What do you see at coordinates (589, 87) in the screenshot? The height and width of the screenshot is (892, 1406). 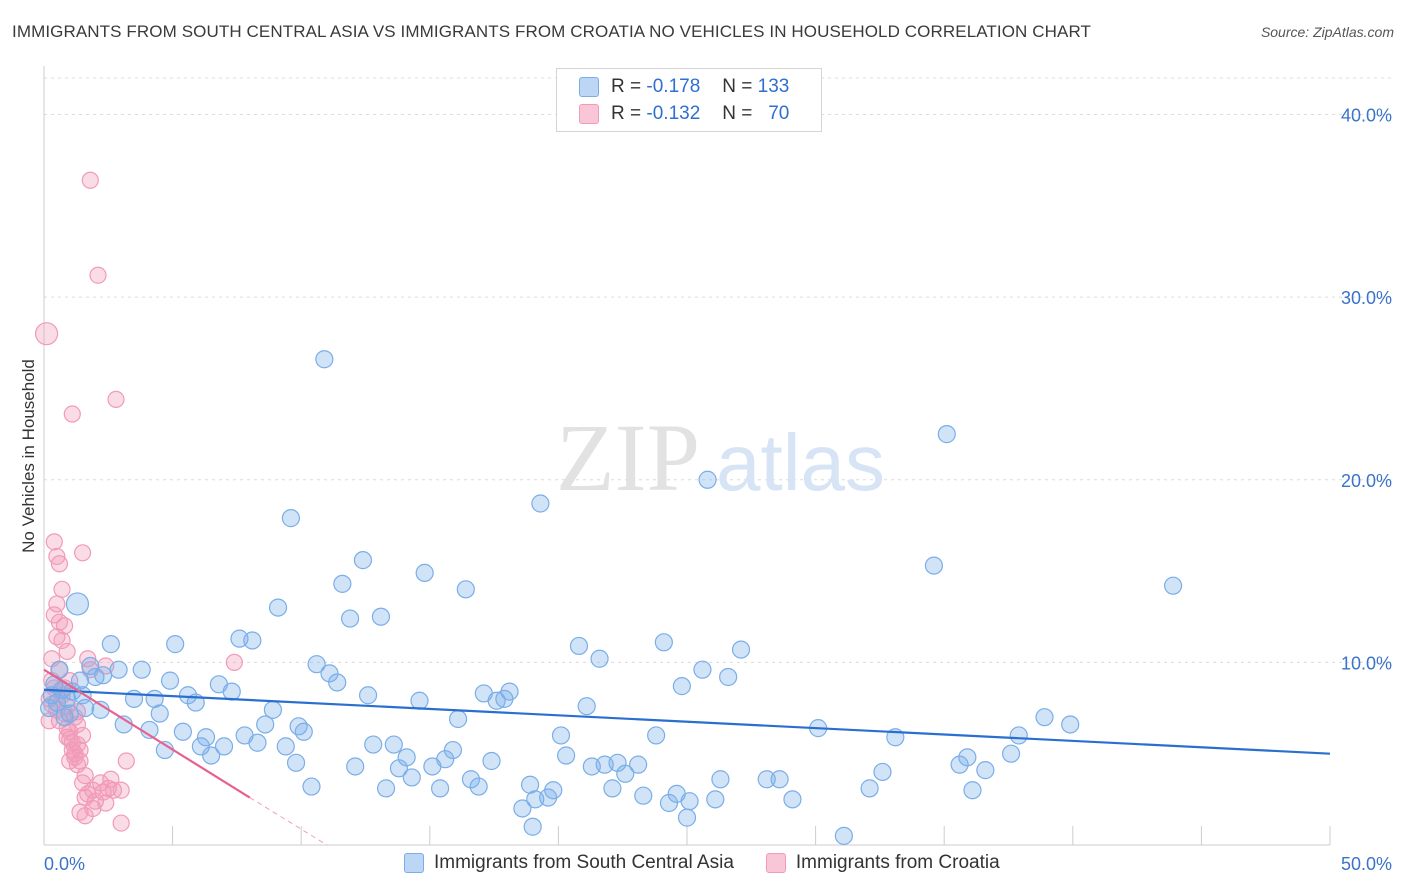 I see `legend-swatch-blue` at bounding box center [589, 87].